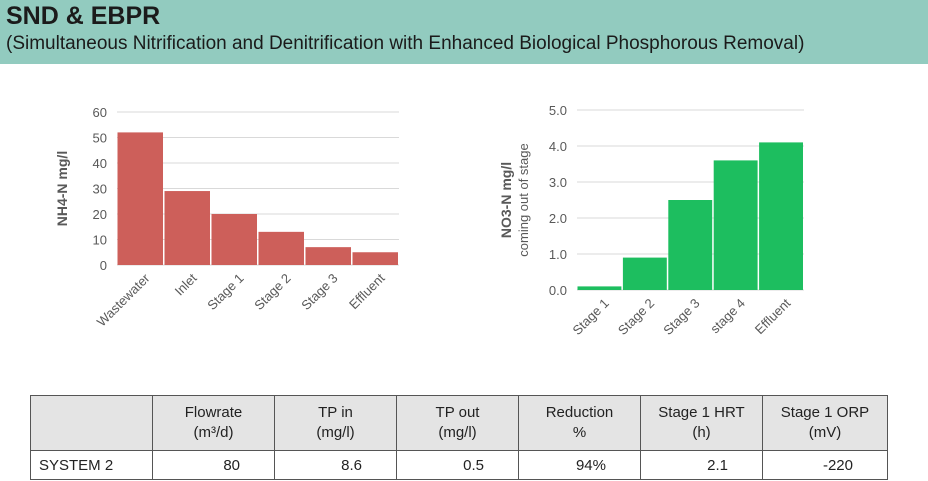  I want to click on nh4-ytick-label: 10, so click(100, 240).